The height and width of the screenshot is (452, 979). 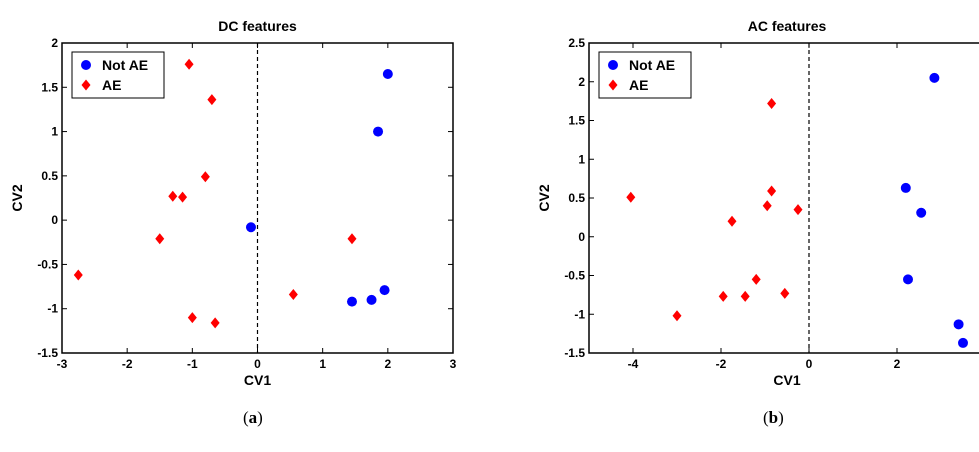 What do you see at coordinates (257, 26) in the screenshot?
I see `chart-title: DC features` at bounding box center [257, 26].